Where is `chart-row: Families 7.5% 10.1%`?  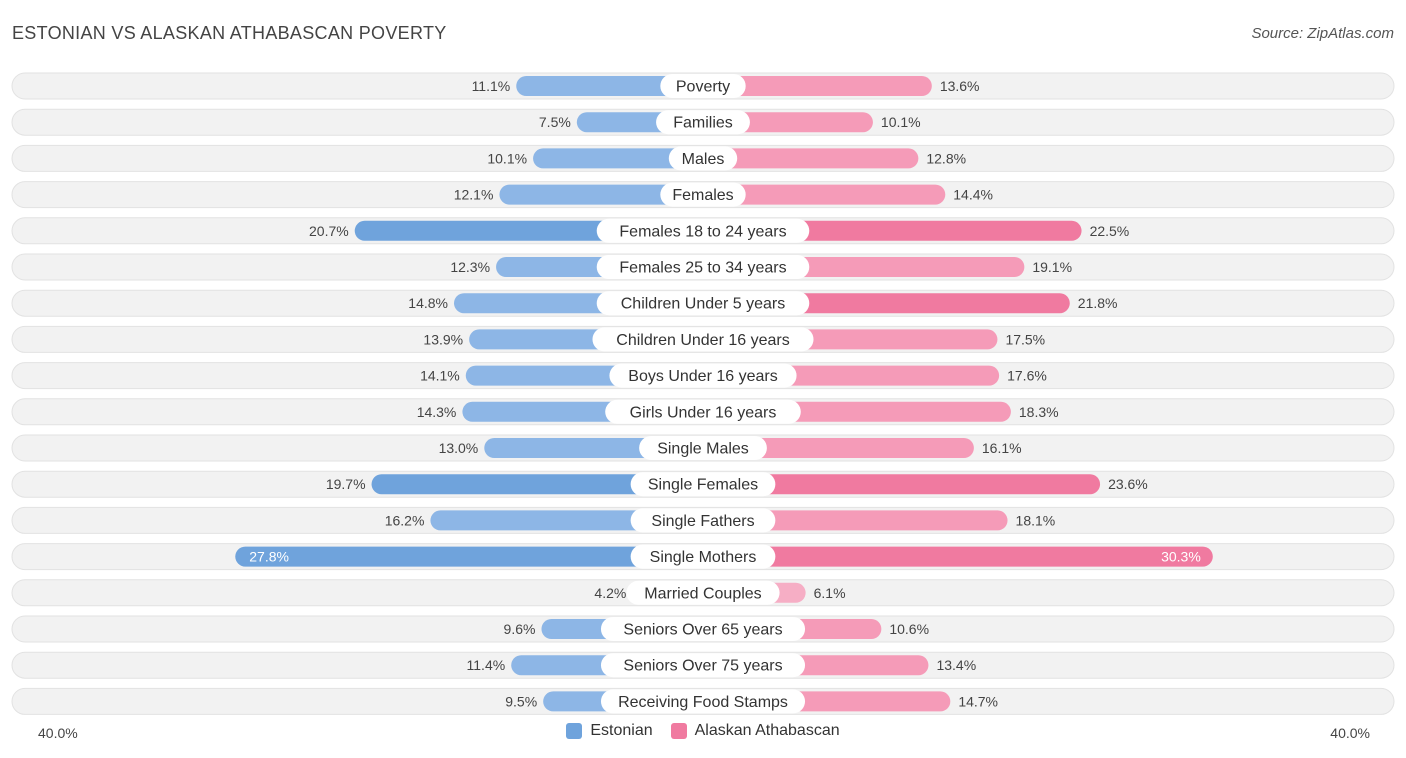 chart-row: Families 7.5% 10.1% is located at coordinates (703, 122).